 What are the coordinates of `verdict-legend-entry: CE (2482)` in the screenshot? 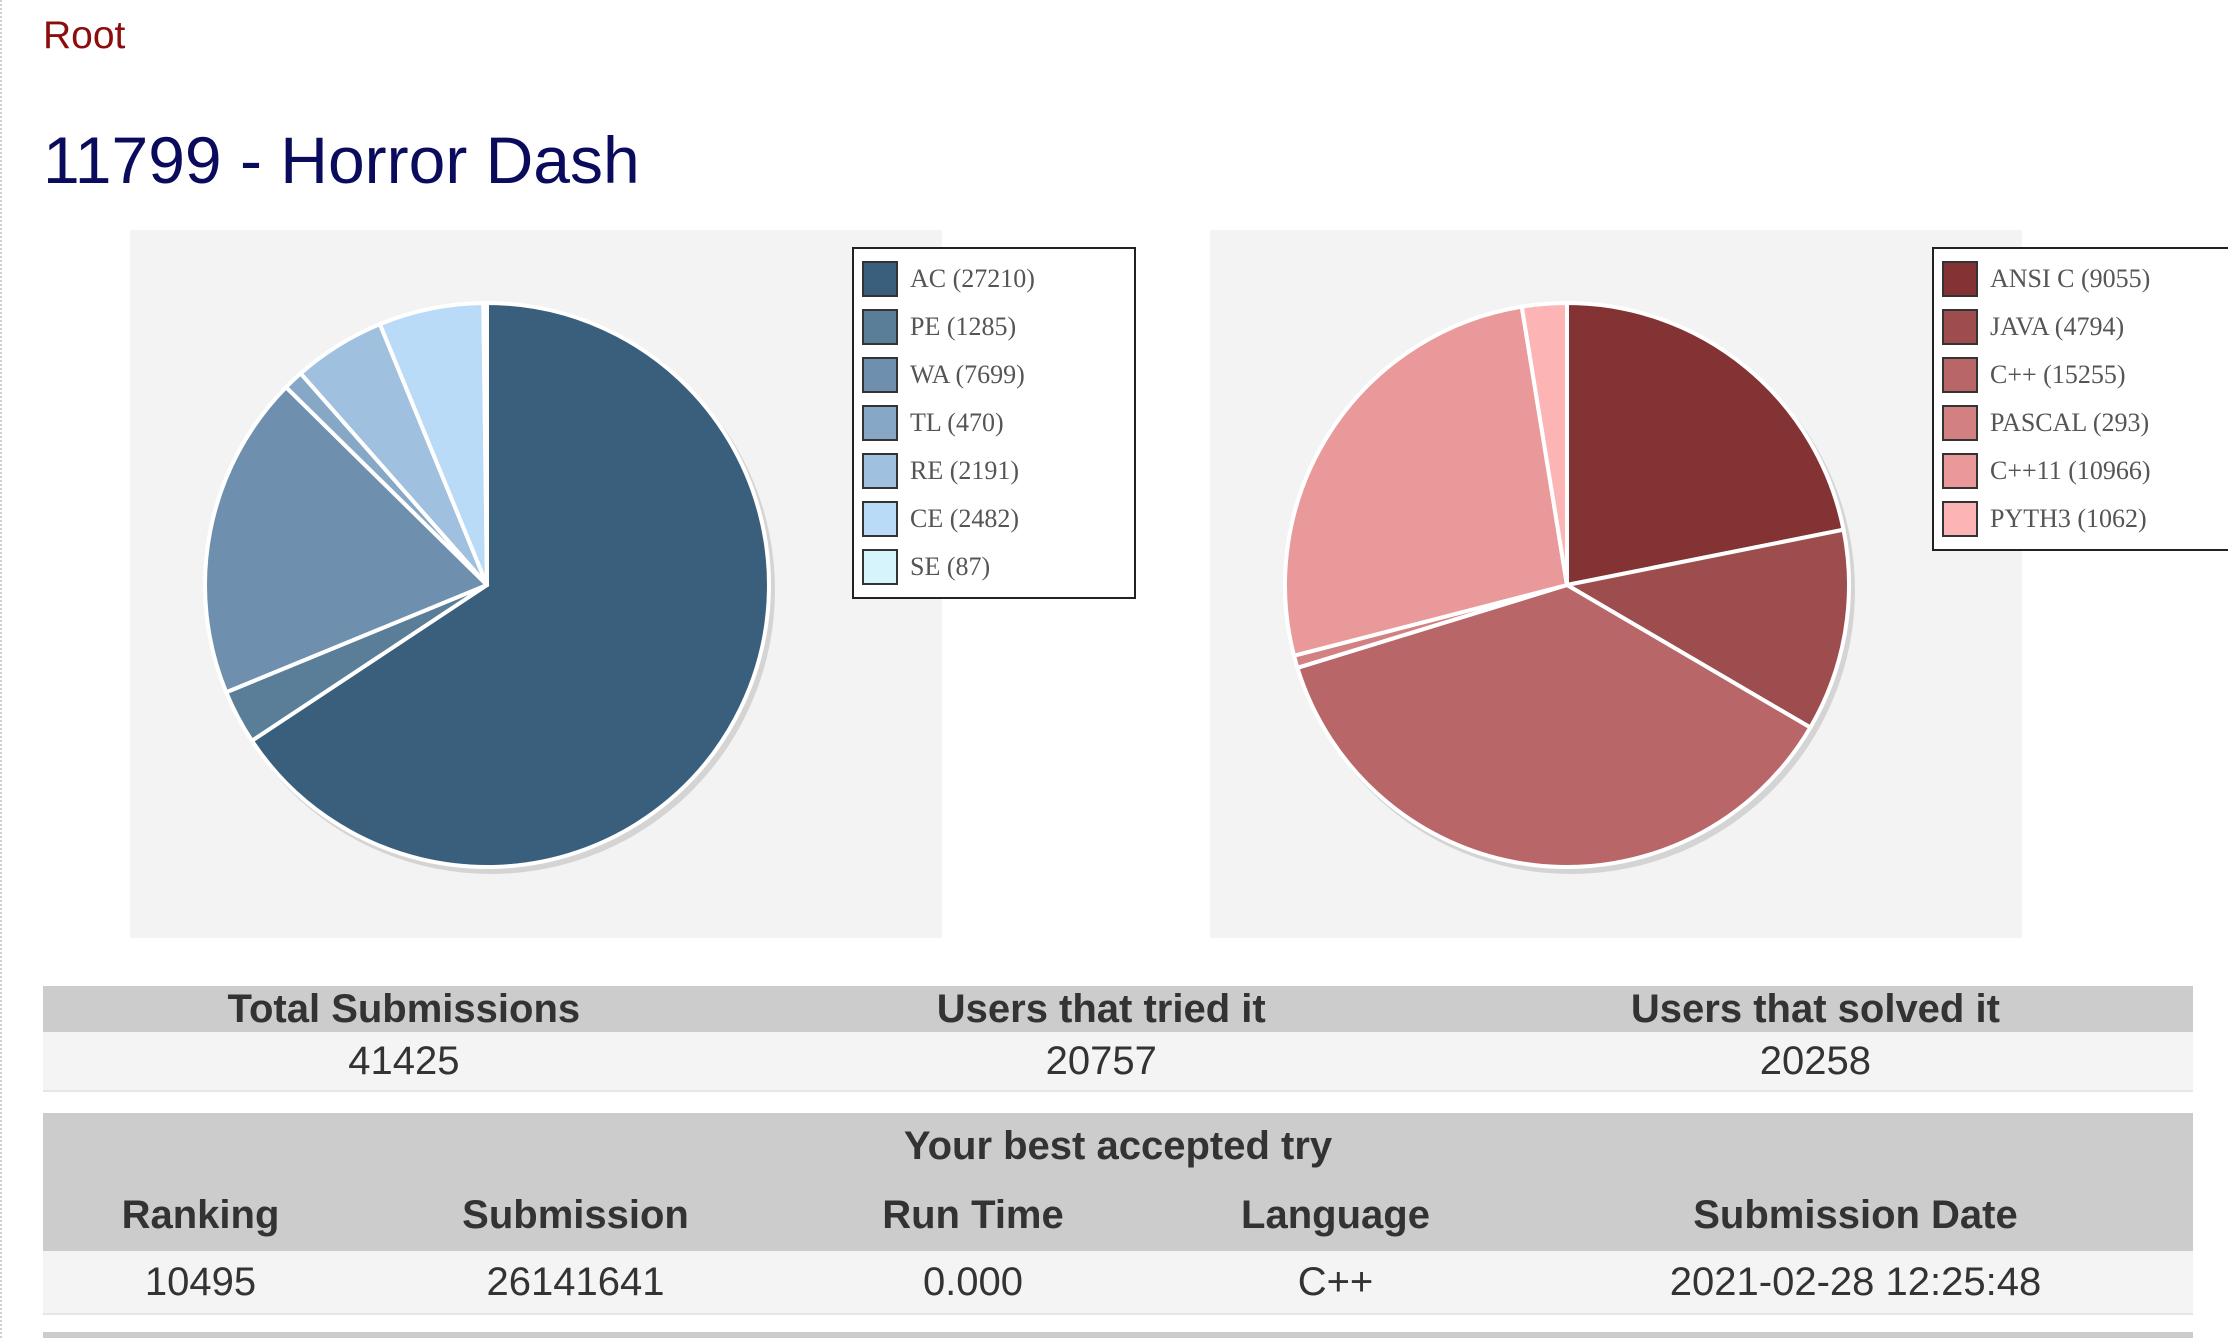 It's located at (994, 519).